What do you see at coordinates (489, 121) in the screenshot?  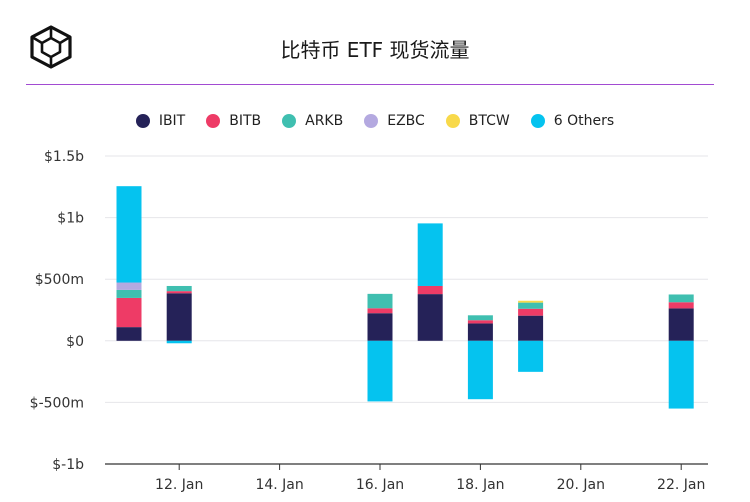 I see `legend-label: BTCW` at bounding box center [489, 121].